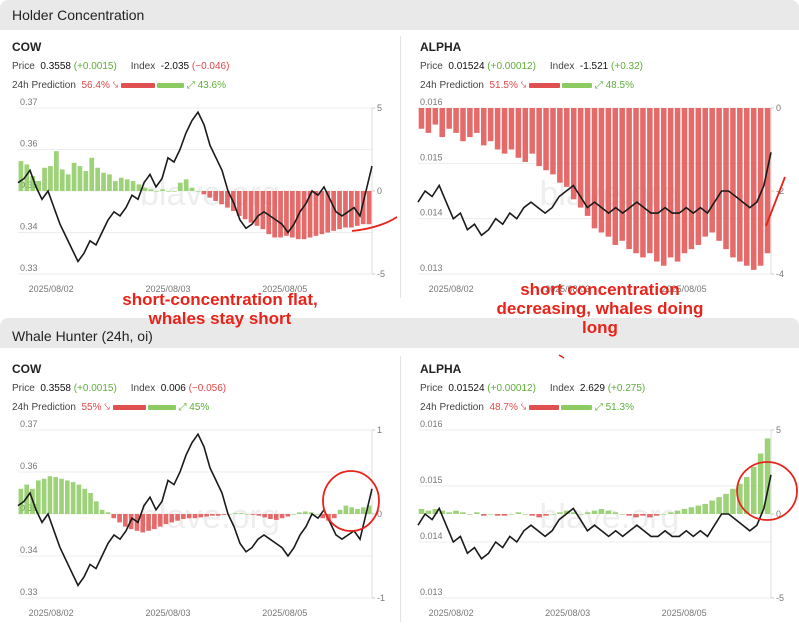  What do you see at coordinates (29, 466) in the screenshot?
I see `y-tick-label: 0.36` at bounding box center [29, 466].